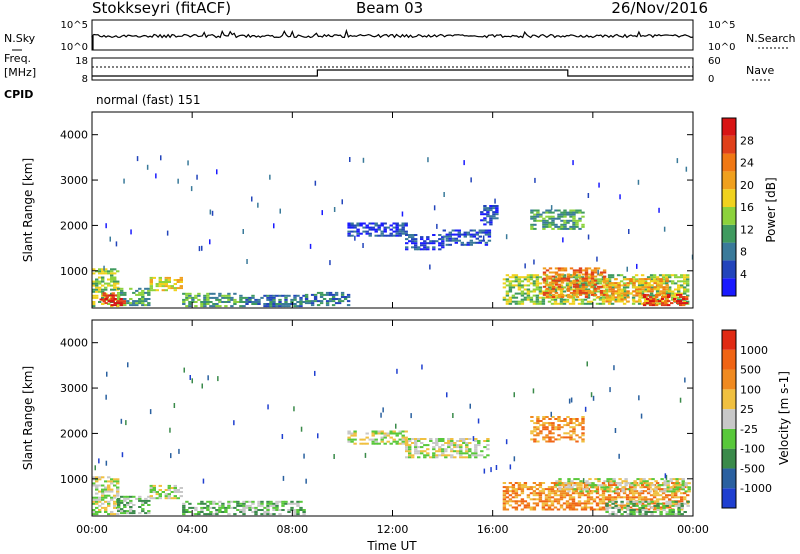 Image resolution: width=800 pixels, height=554 pixels. I want to click on freq-label-unit: [MHz], so click(20, 72).